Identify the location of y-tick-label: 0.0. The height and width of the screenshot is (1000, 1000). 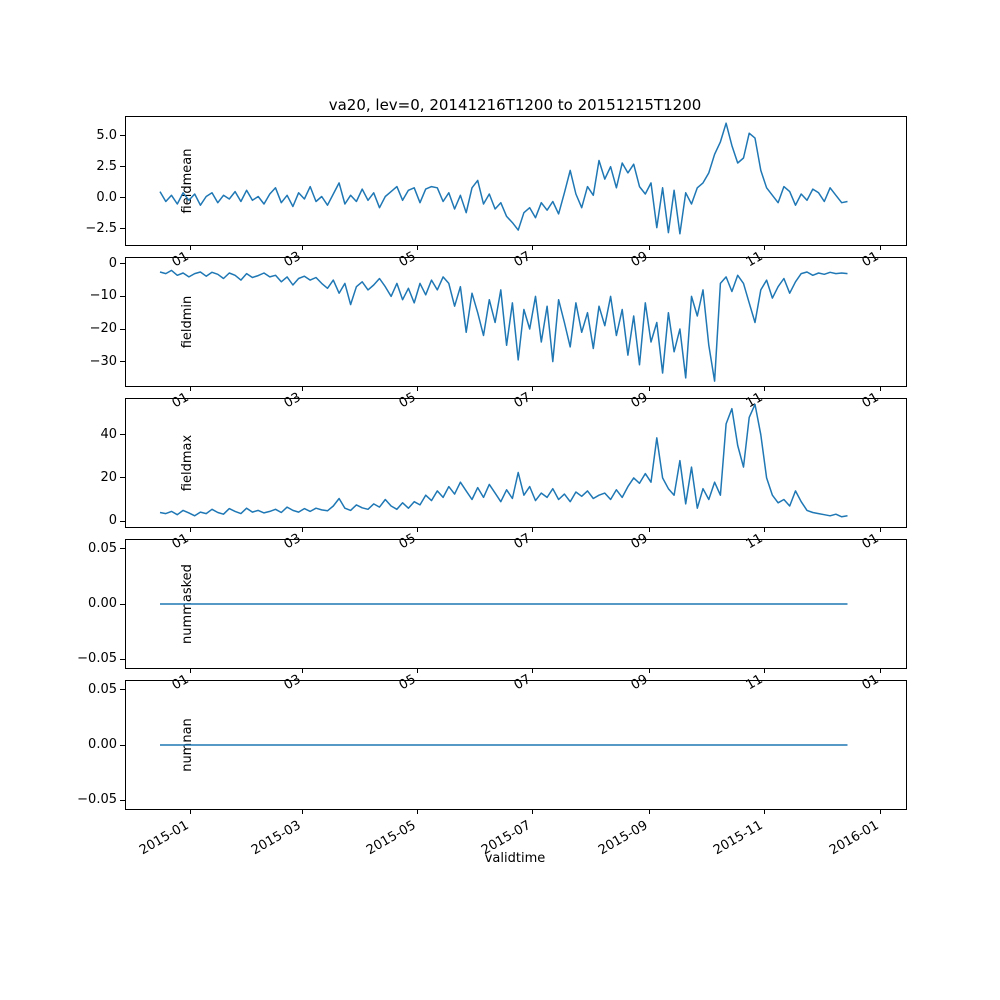
(106, 197).